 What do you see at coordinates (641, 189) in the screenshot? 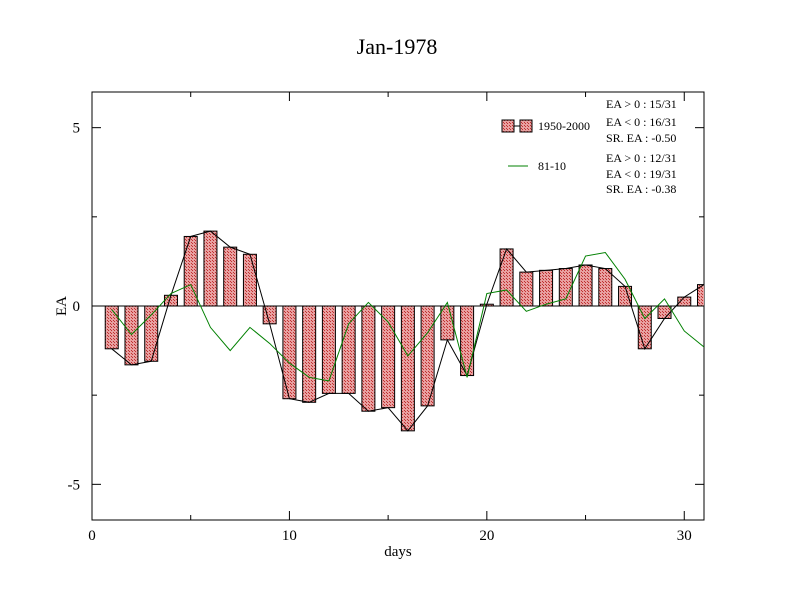
I see `legend-stat-2-sr: SR. EA : -0.38` at bounding box center [641, 189].